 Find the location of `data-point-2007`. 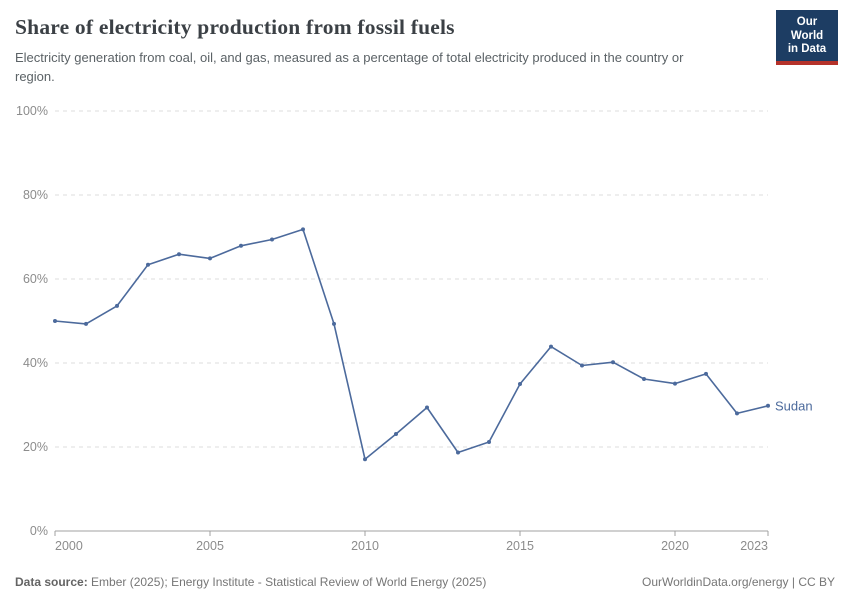

data-point-2007 is located at coordinates (272, 239).